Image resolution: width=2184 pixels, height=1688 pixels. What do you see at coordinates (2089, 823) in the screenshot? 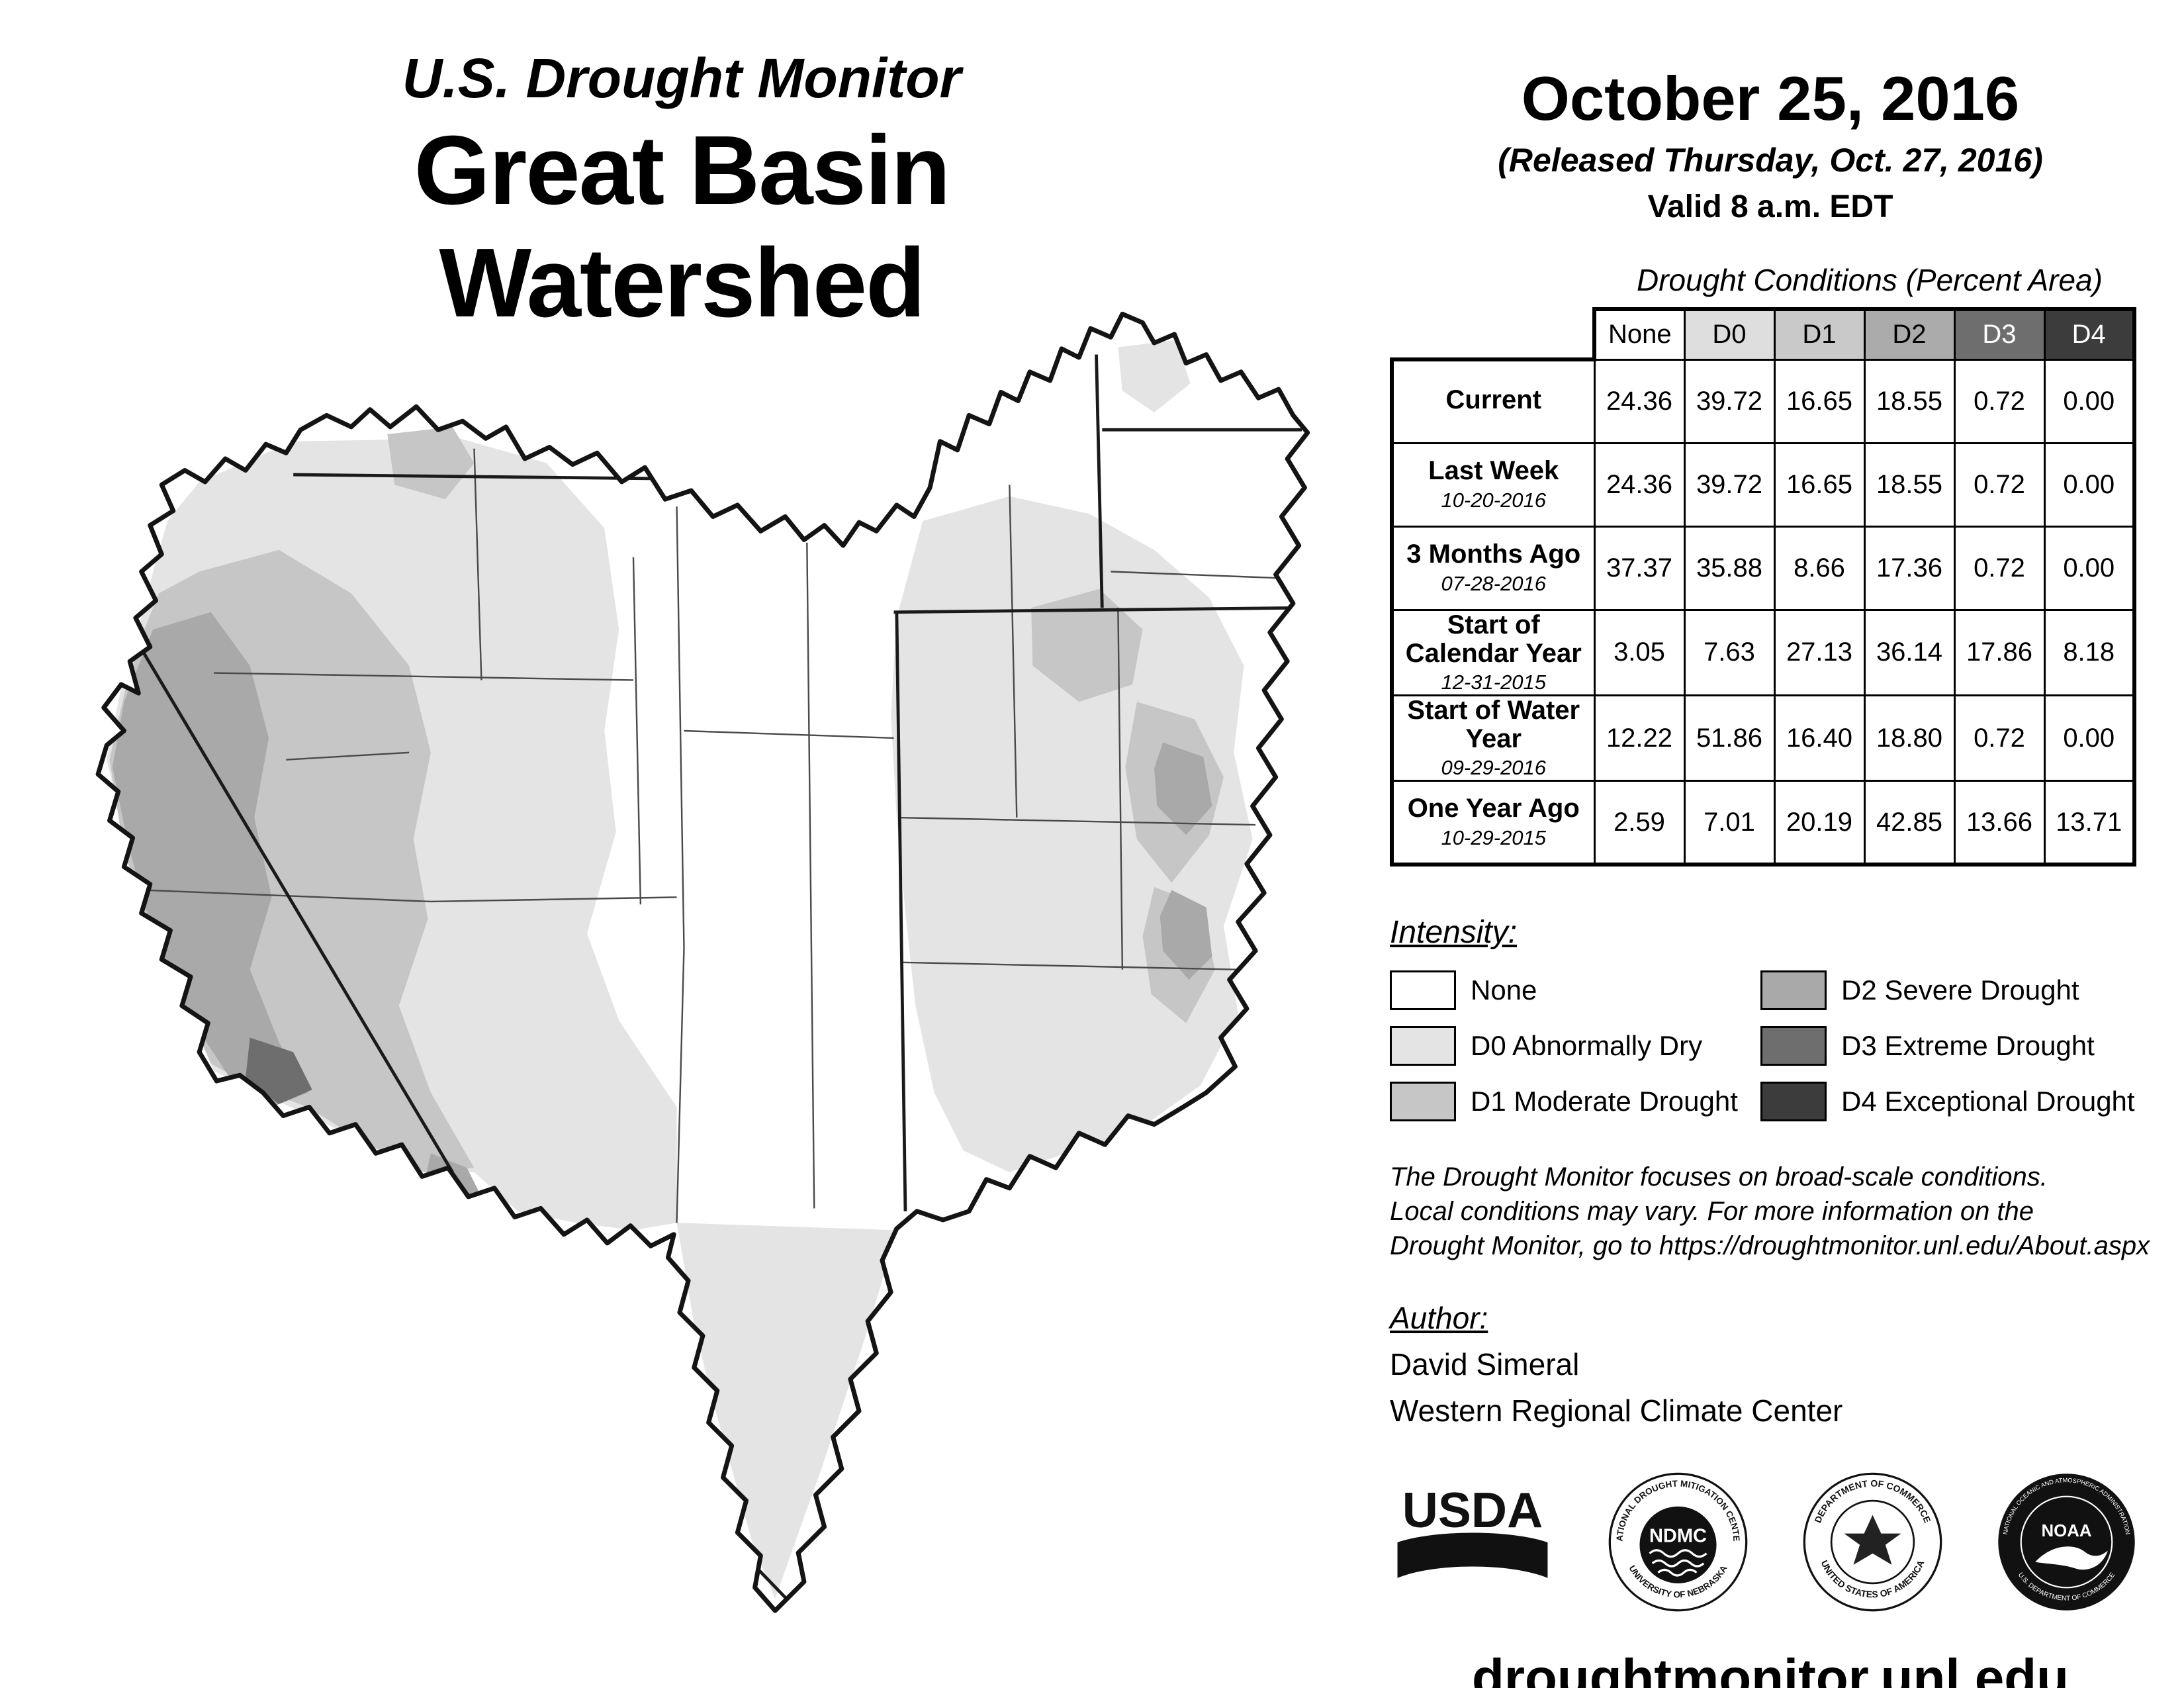
I see `value-cell: 13.71` at bounding box center [2089, 823].